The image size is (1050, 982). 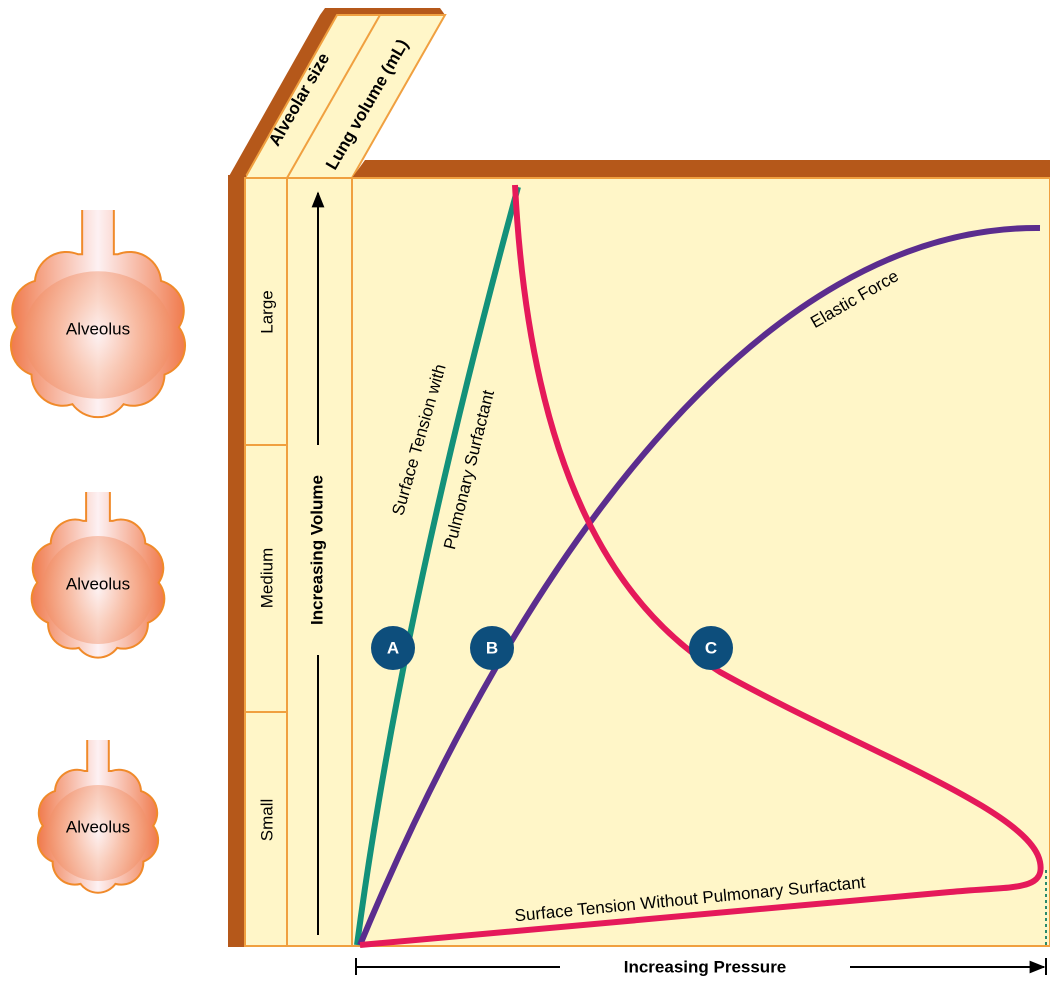 I want to click on point-marker: C, so click(x=711, y=648).